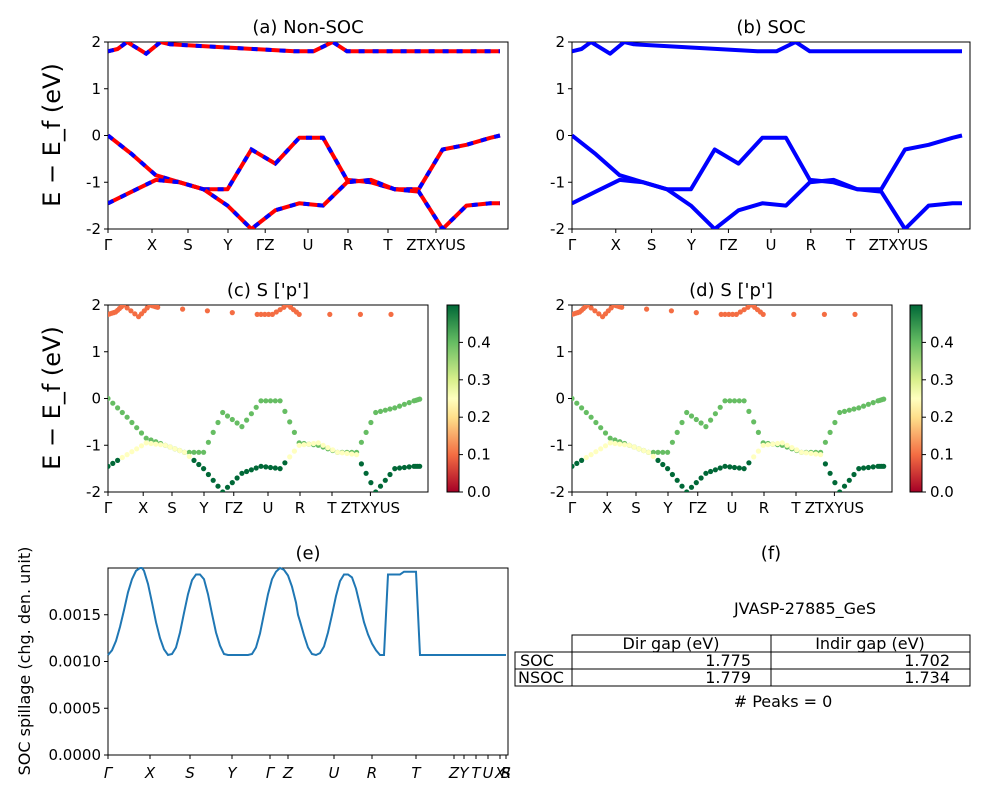 Image resolution: width=1000 pixels, height=800 pixels. Describe the element at coordinates (93, 182) in the screenshot. I see `y-tick-label: -1` at that location.